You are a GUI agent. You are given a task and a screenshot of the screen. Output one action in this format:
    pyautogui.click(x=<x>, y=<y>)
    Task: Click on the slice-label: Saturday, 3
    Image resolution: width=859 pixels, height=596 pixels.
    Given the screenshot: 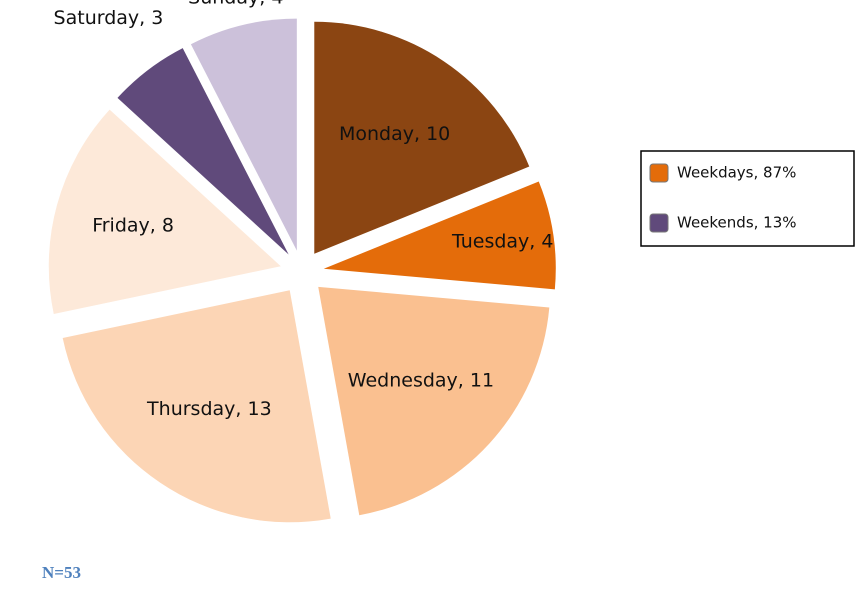 What is the action you would take?
    pyautogui.click(x=109, y=18)
    